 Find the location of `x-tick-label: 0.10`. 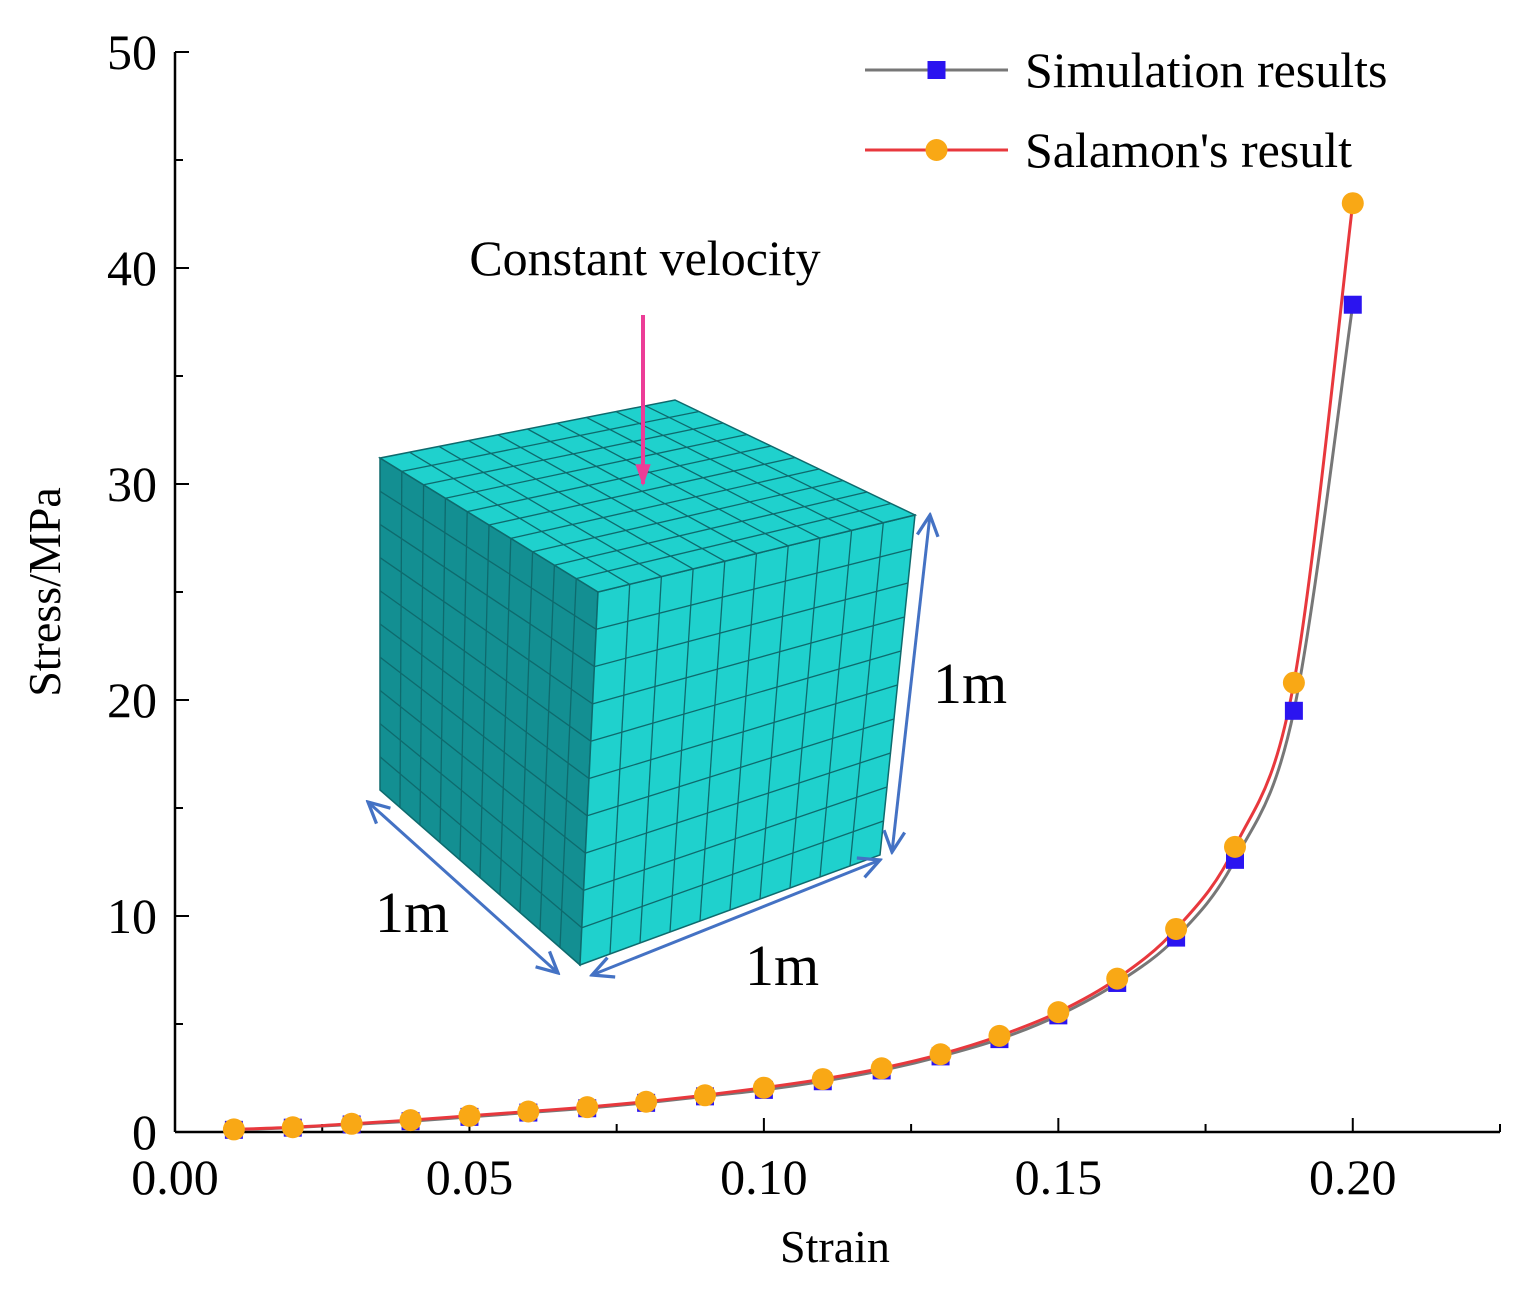

x-tick-label: 0.10 is located at coordinates (764, 1177).